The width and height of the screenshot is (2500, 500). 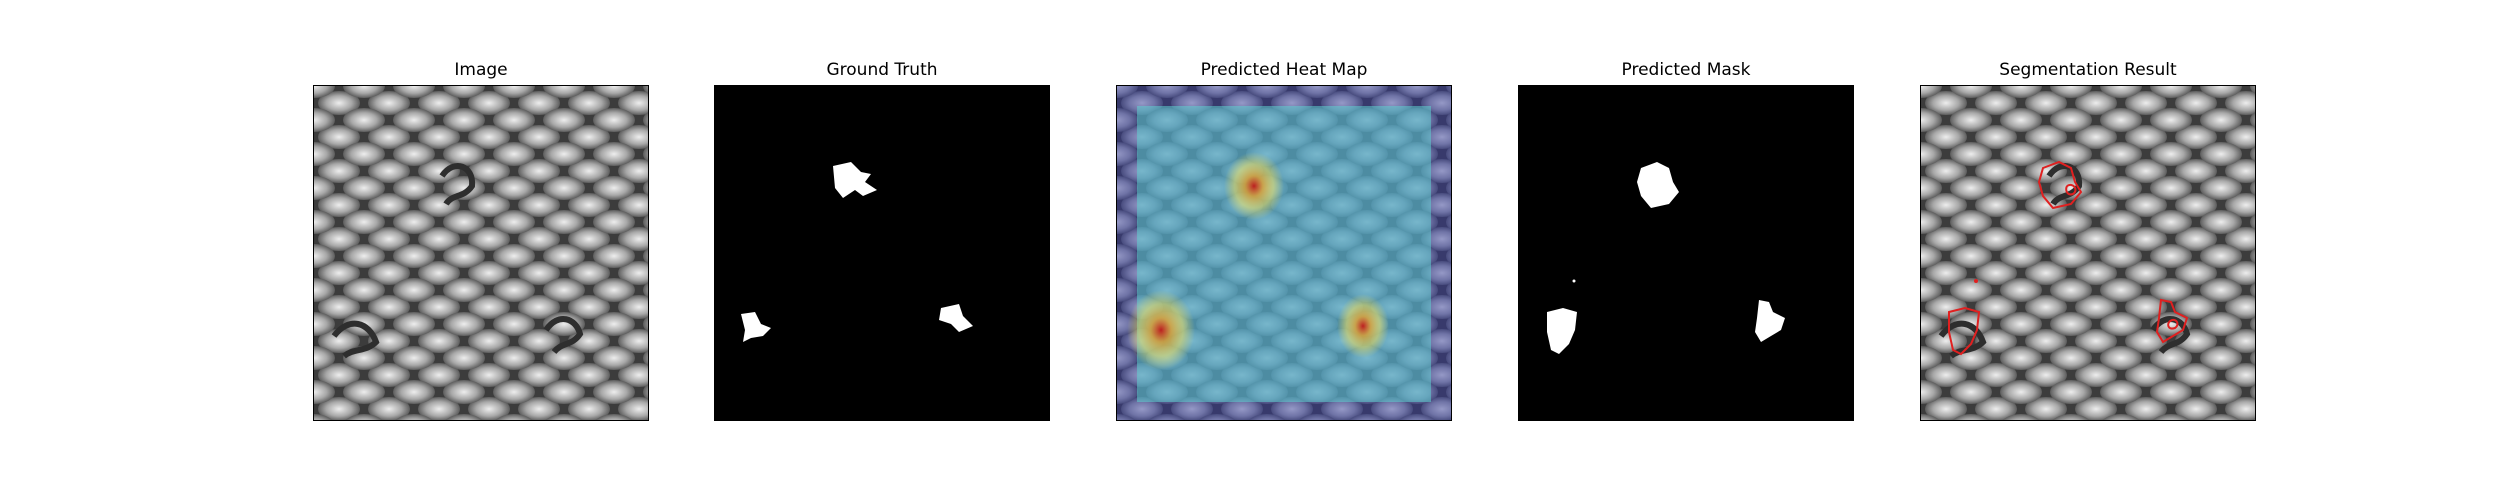 What do you see at coordinates (1284, 70) in the screenshot?
I see `panel-title-heat-map: Predicted Heat Map` at bounding box center [1284, 70].